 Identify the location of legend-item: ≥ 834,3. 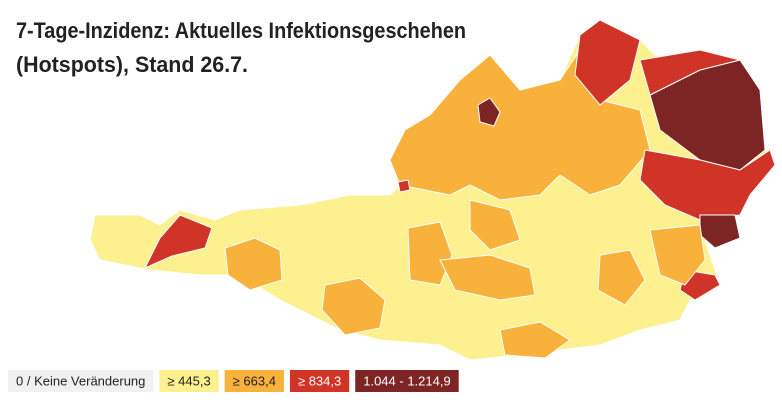
(319, 381).